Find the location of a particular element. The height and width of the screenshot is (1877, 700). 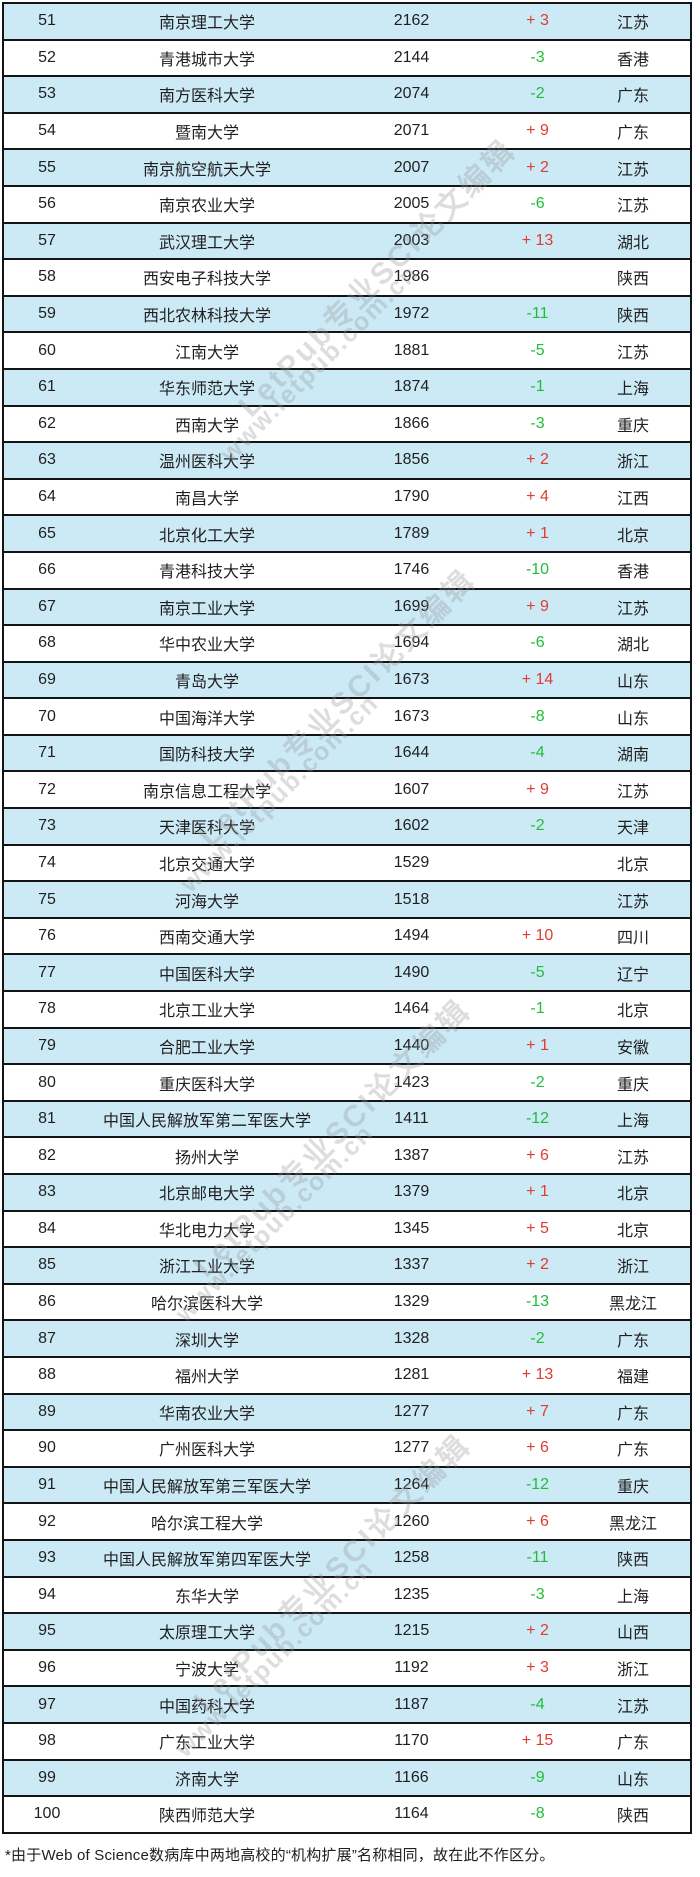

province-cell: 四川 is located at coordinates (632, 939).